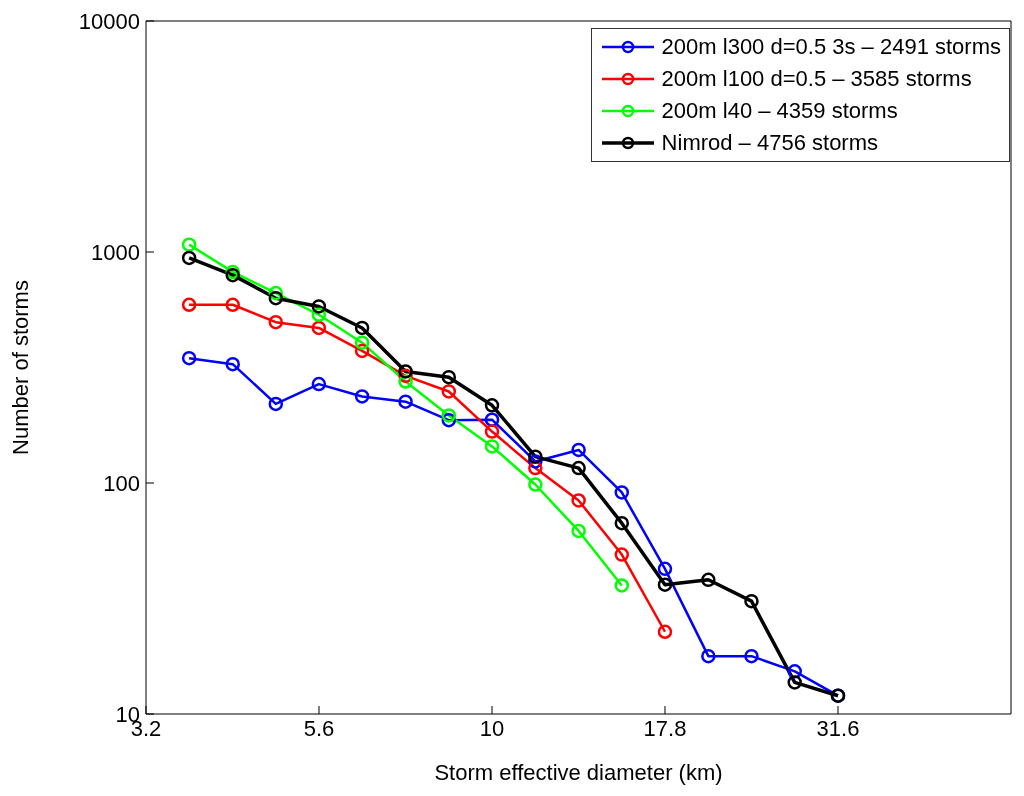 This screenshot has width=1024, height=796. Describe the element at coordinates (115, 252) in the screenshot. I see `y-tick-label: 1000` at that location.